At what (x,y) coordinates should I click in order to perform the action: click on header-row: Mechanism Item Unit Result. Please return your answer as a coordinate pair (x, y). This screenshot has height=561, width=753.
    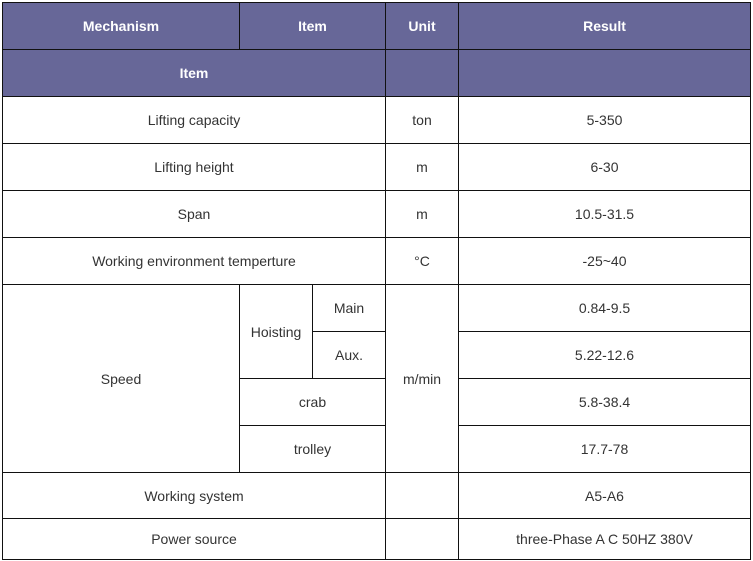
    Looking at the image, I should click on (376, 26).